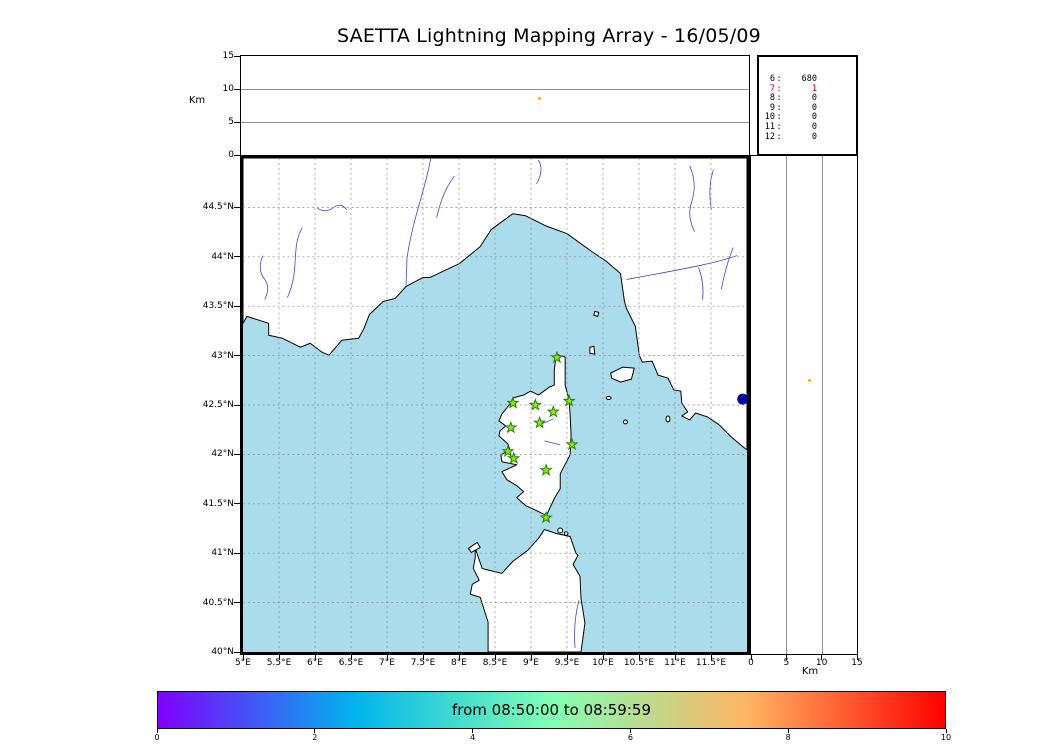 The width and height of the screenshot is (1050, 750). I want to click on alt-vs-lon-panel, so click(495, 105).